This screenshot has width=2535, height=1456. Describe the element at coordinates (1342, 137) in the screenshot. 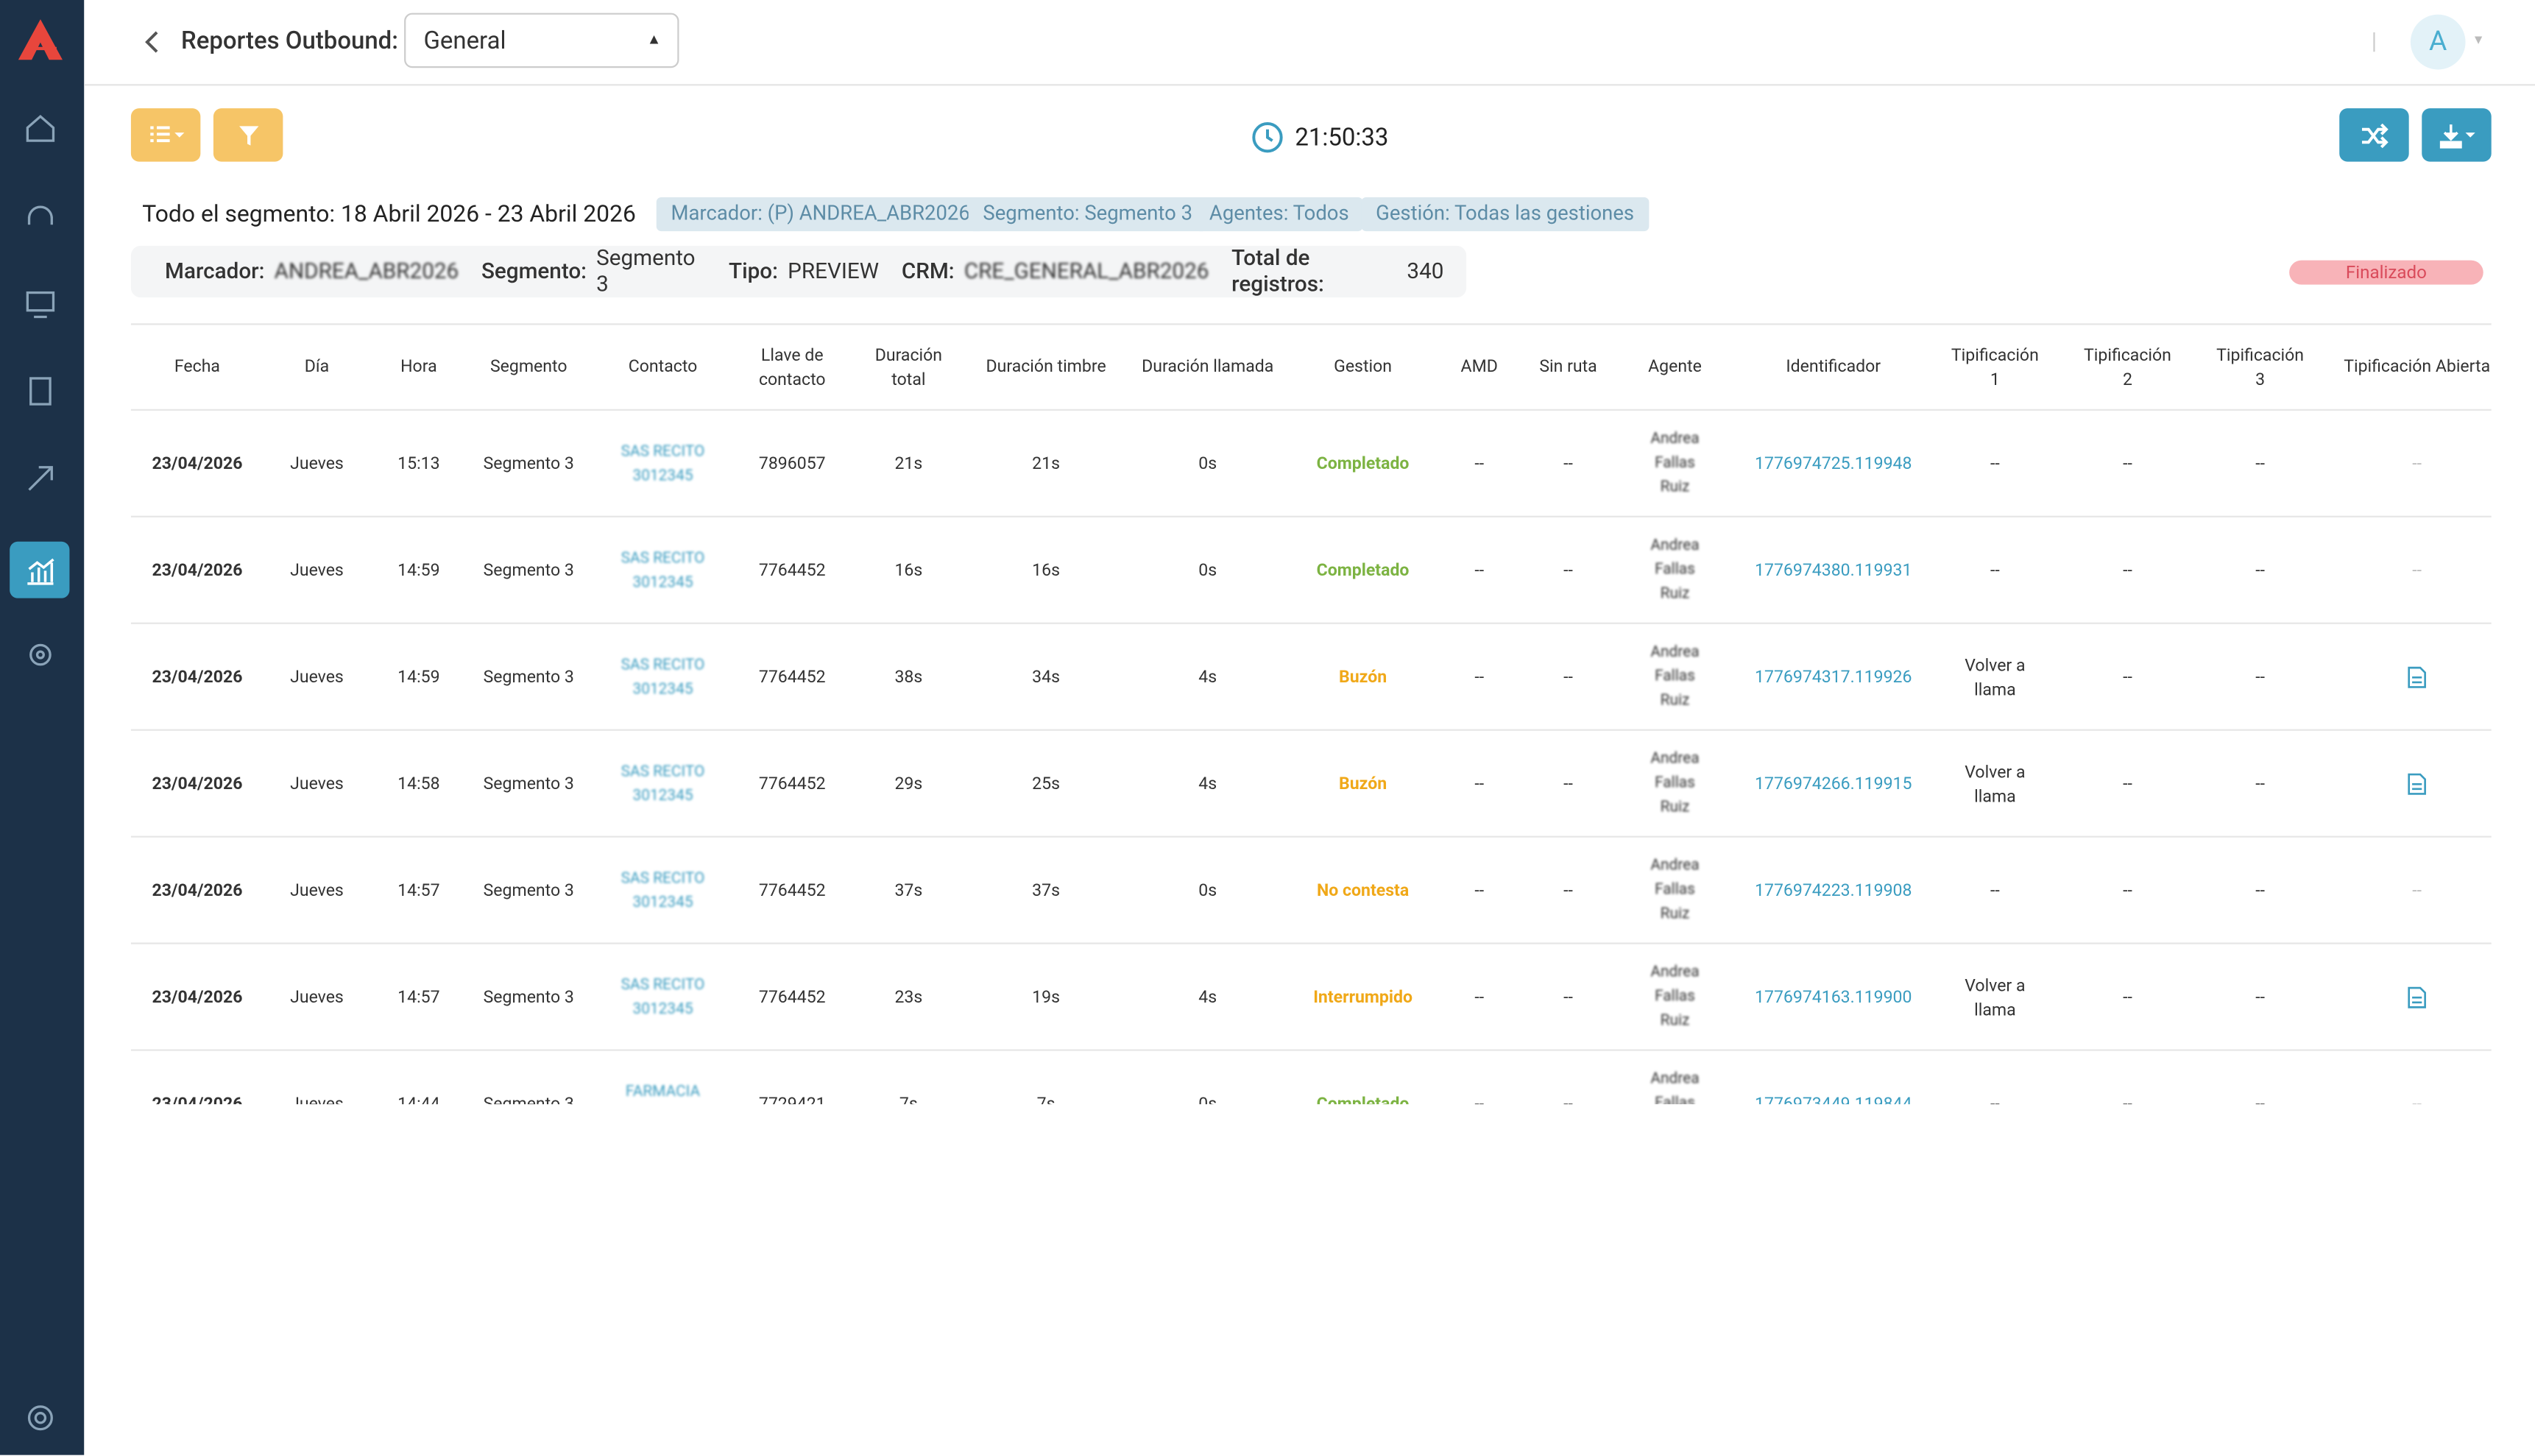

I see `clock-time: 21:50:33` at that location.